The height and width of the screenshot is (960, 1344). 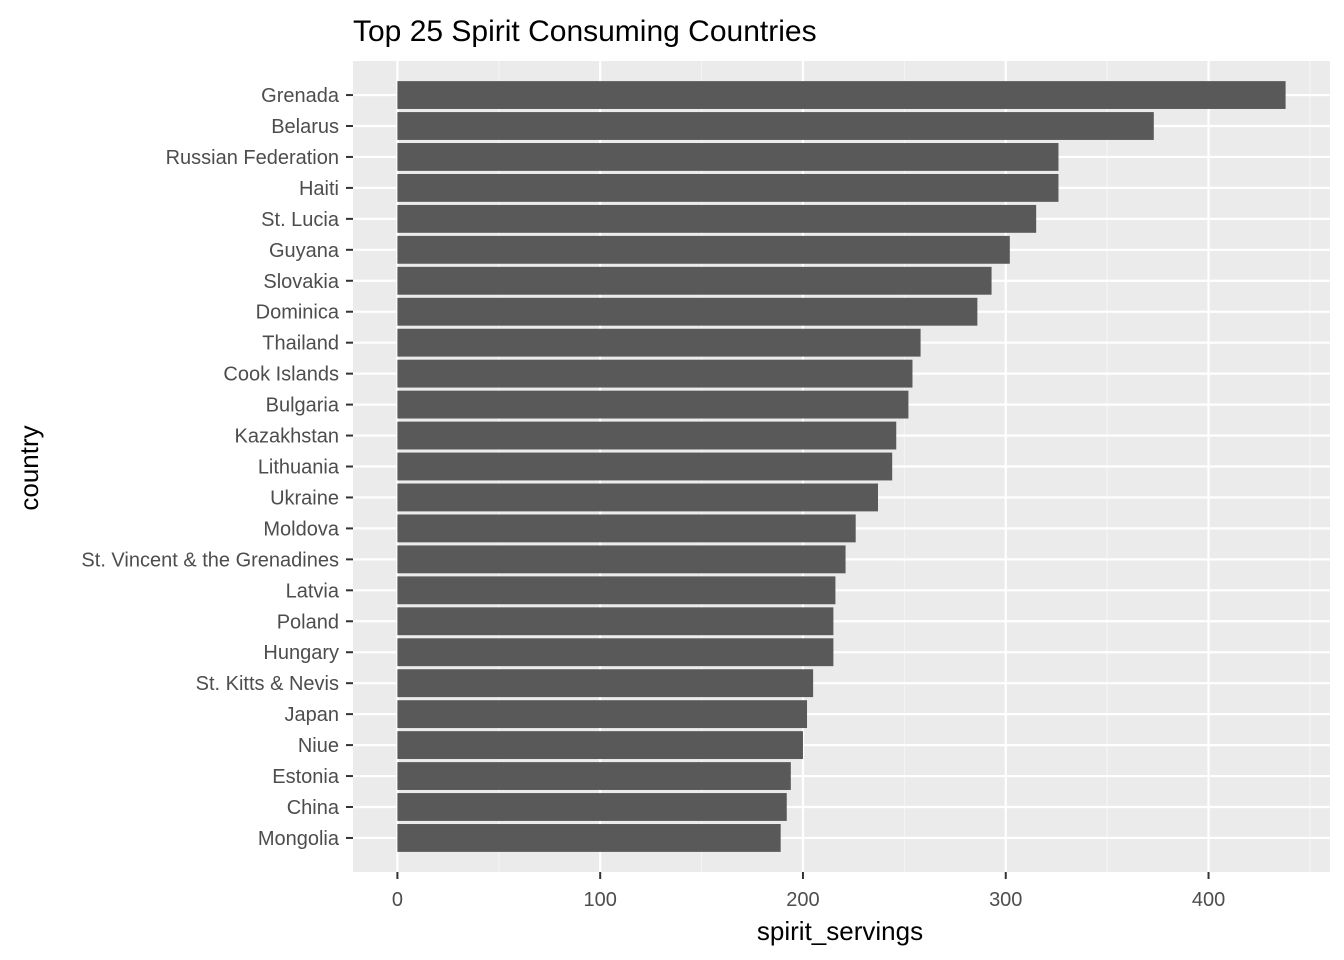 What do you see at coordinates (1208, 900) in the screenshot?
I see `x-tick-label: 400` at bounding box center [1208, 900].